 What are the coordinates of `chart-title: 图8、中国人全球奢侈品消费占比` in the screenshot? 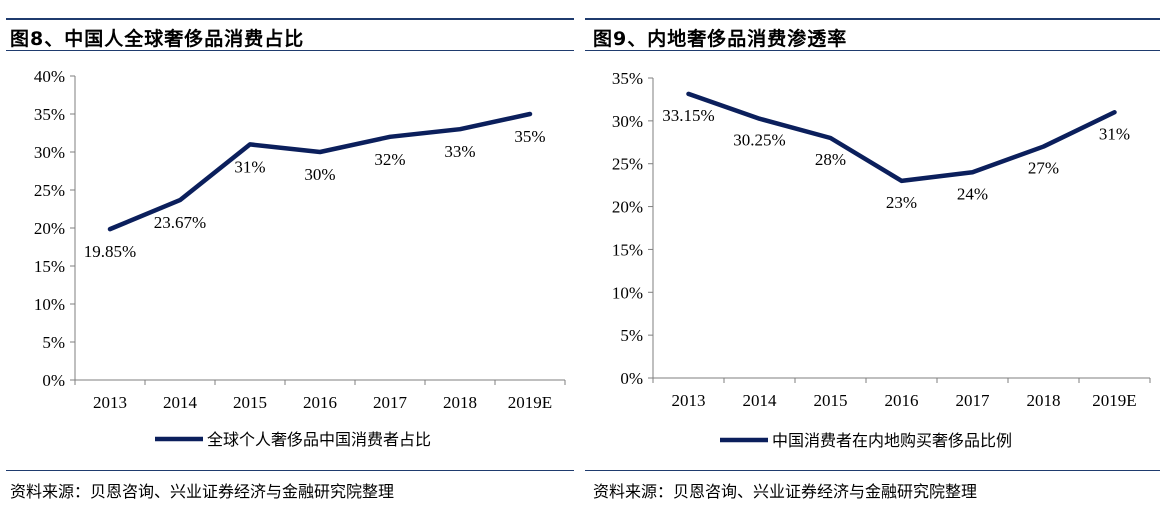 It's located at (157, 39).